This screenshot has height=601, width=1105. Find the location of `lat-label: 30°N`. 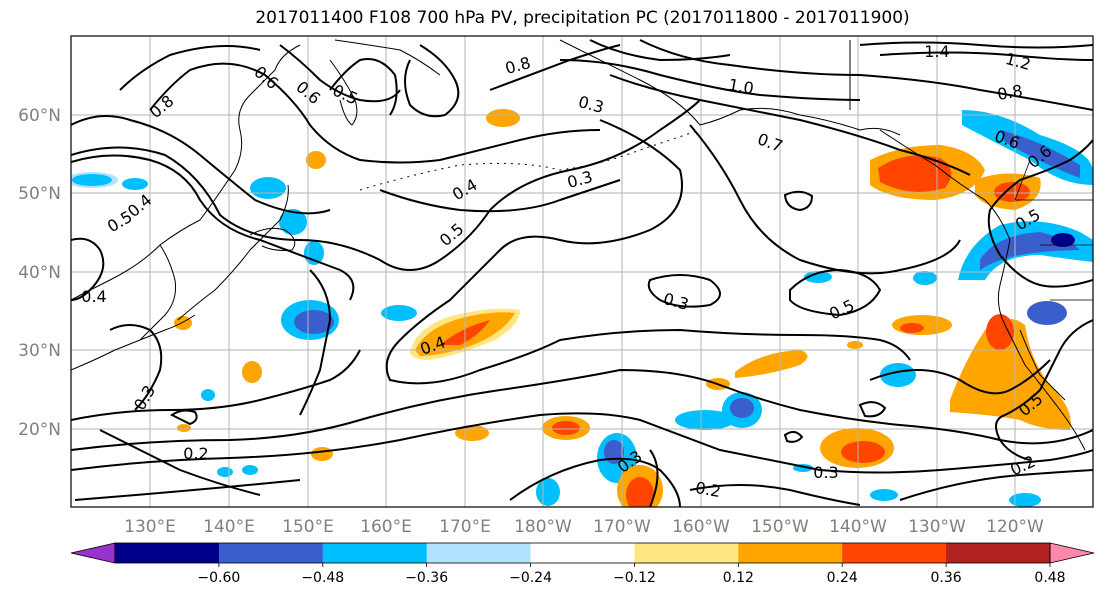

lat-label: 30°N is located at coordinates (39, 351).